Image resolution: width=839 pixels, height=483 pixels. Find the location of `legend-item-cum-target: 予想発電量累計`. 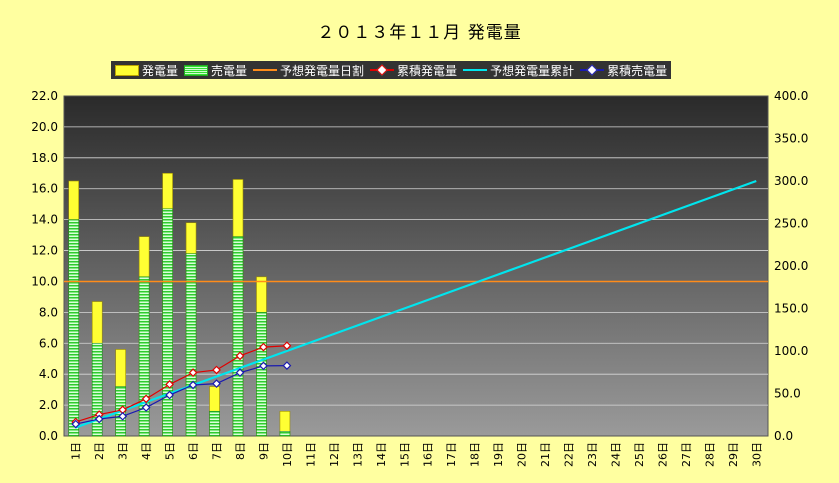

legend-item-cum-target: 予想発電量累計 is located at coordinates (518, 70).